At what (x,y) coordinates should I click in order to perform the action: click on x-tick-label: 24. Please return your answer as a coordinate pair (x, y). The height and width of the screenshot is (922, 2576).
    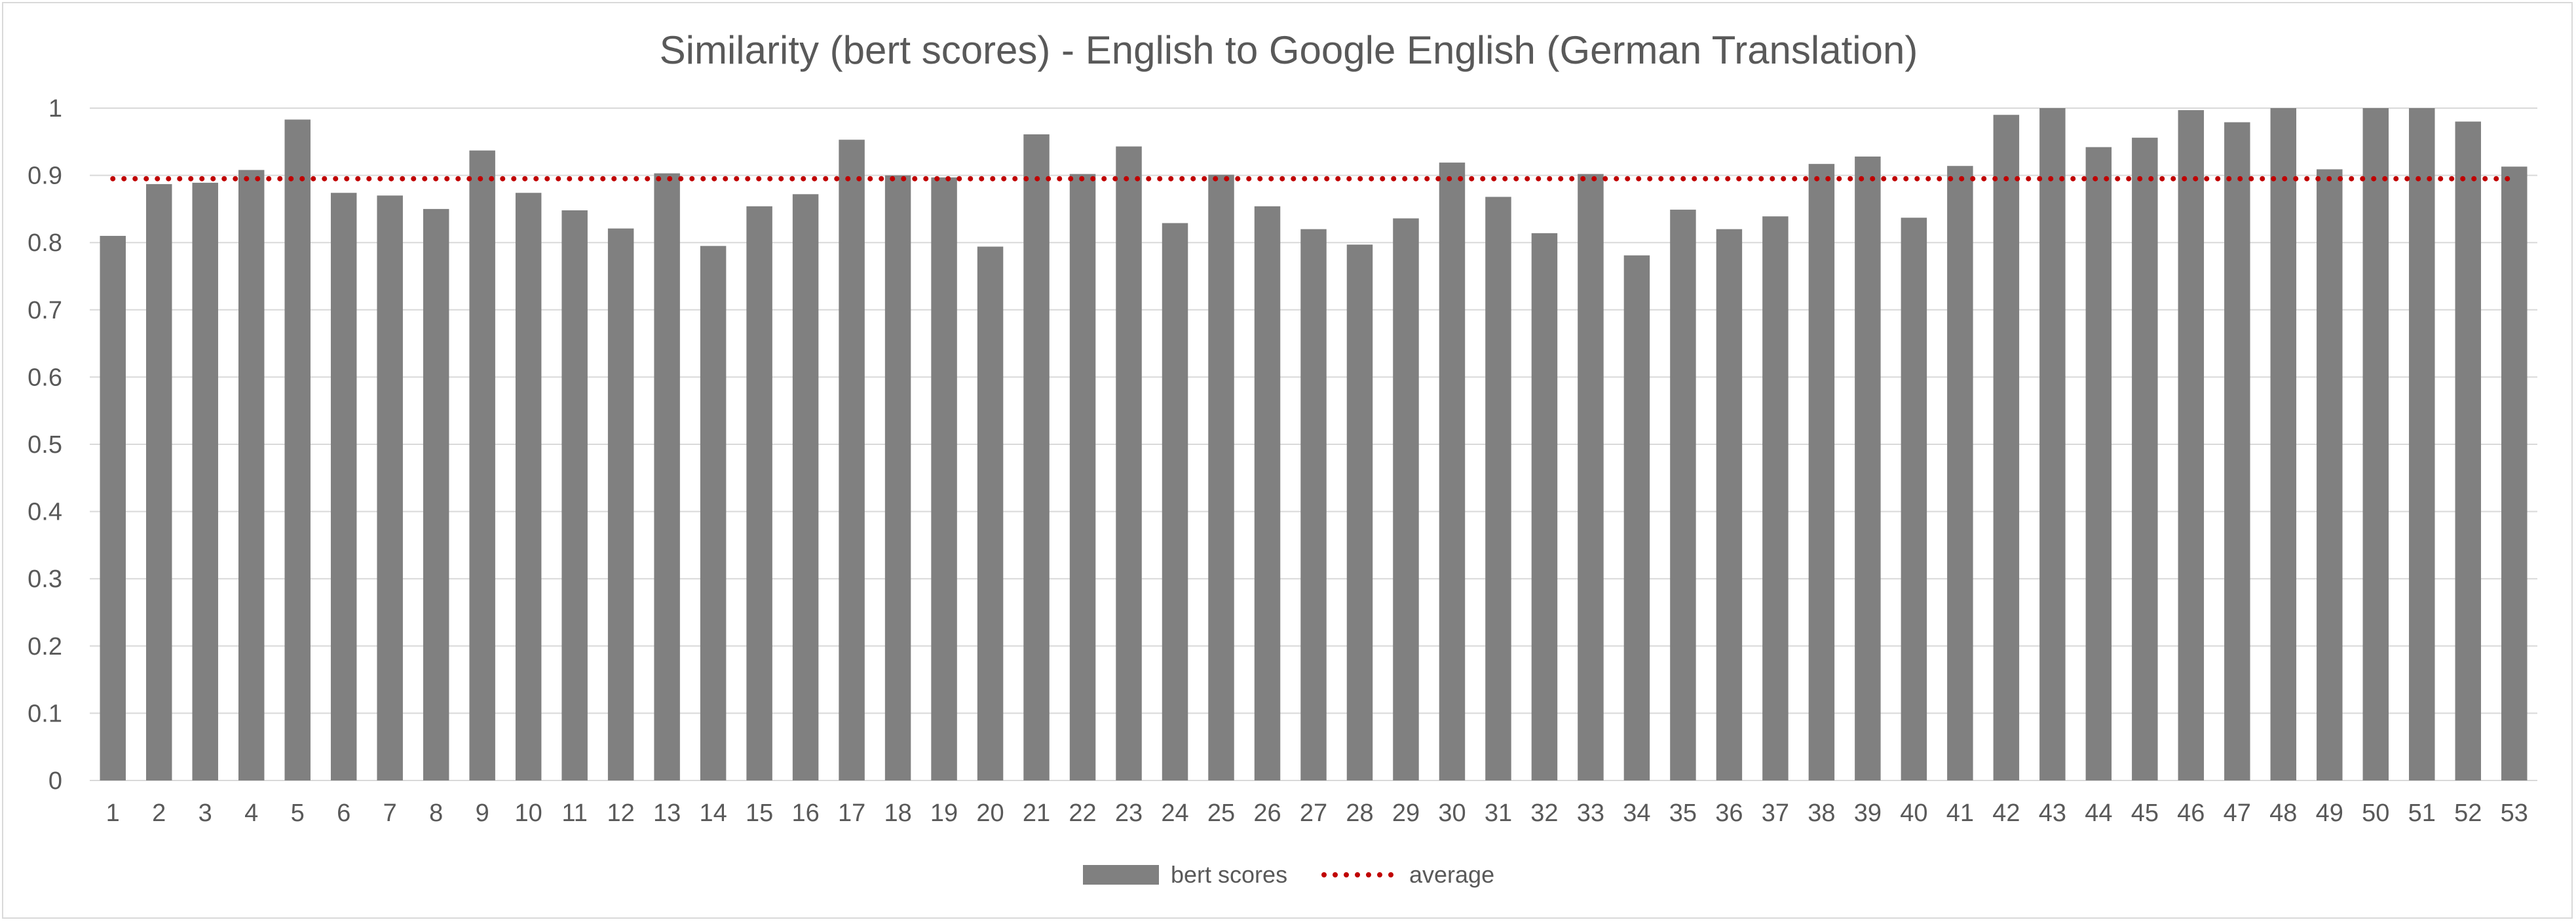
    Looking at the image, I should click on (1174, 813).